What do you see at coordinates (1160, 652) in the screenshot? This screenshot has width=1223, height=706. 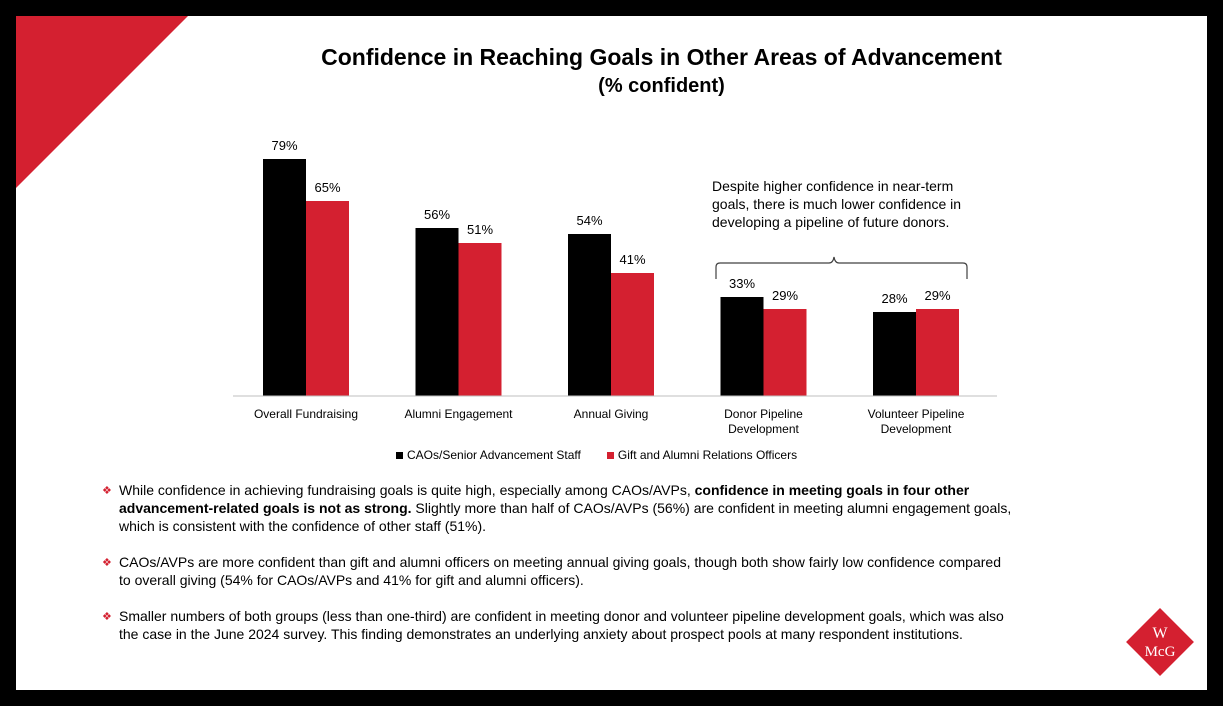 I see `svg-text: McG` at bounding box center [1160, 652].